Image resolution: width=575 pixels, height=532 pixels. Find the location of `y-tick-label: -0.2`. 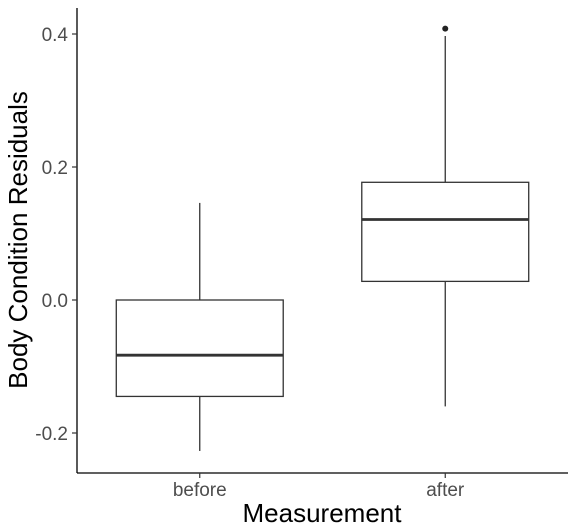

y-tick-label: -0.2 is located at coordinates (51, 434).